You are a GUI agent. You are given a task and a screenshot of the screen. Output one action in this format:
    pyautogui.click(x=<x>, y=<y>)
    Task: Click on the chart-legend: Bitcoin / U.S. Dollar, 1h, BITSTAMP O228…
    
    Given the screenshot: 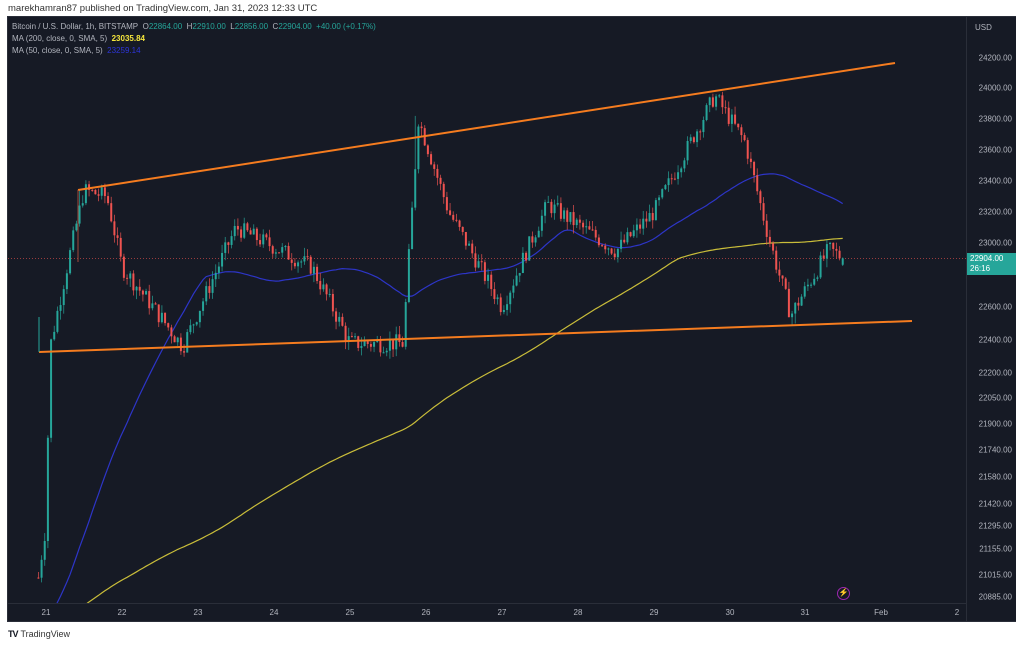 What is the action you would take?
    pyautogui.click(x=194, y=39)
    